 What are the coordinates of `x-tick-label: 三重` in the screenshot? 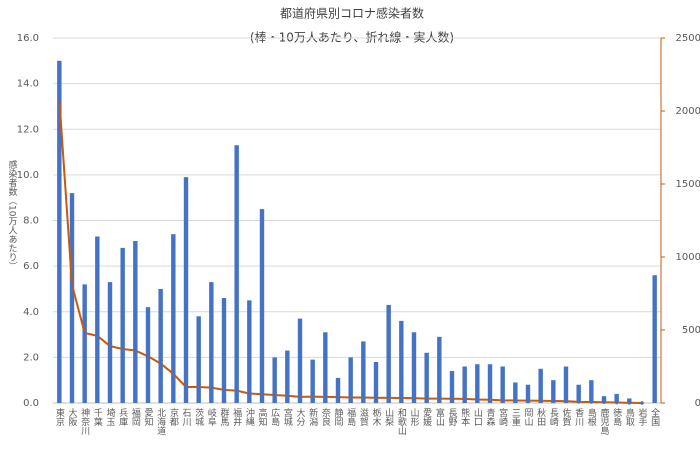 It's located at (515, 417).